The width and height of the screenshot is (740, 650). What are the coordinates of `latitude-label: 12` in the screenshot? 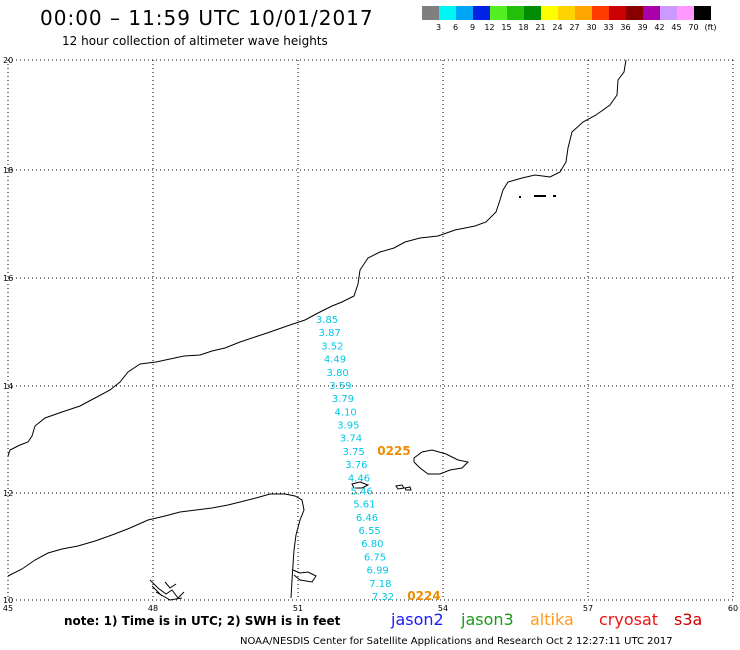 It's located at (8, 493).